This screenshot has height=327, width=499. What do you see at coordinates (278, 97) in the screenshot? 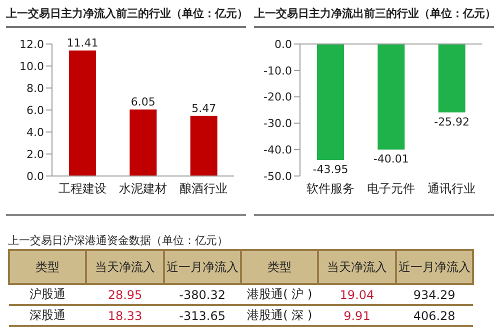
I see `y-tick-label: -20.0` at bounding box center [278, 97].